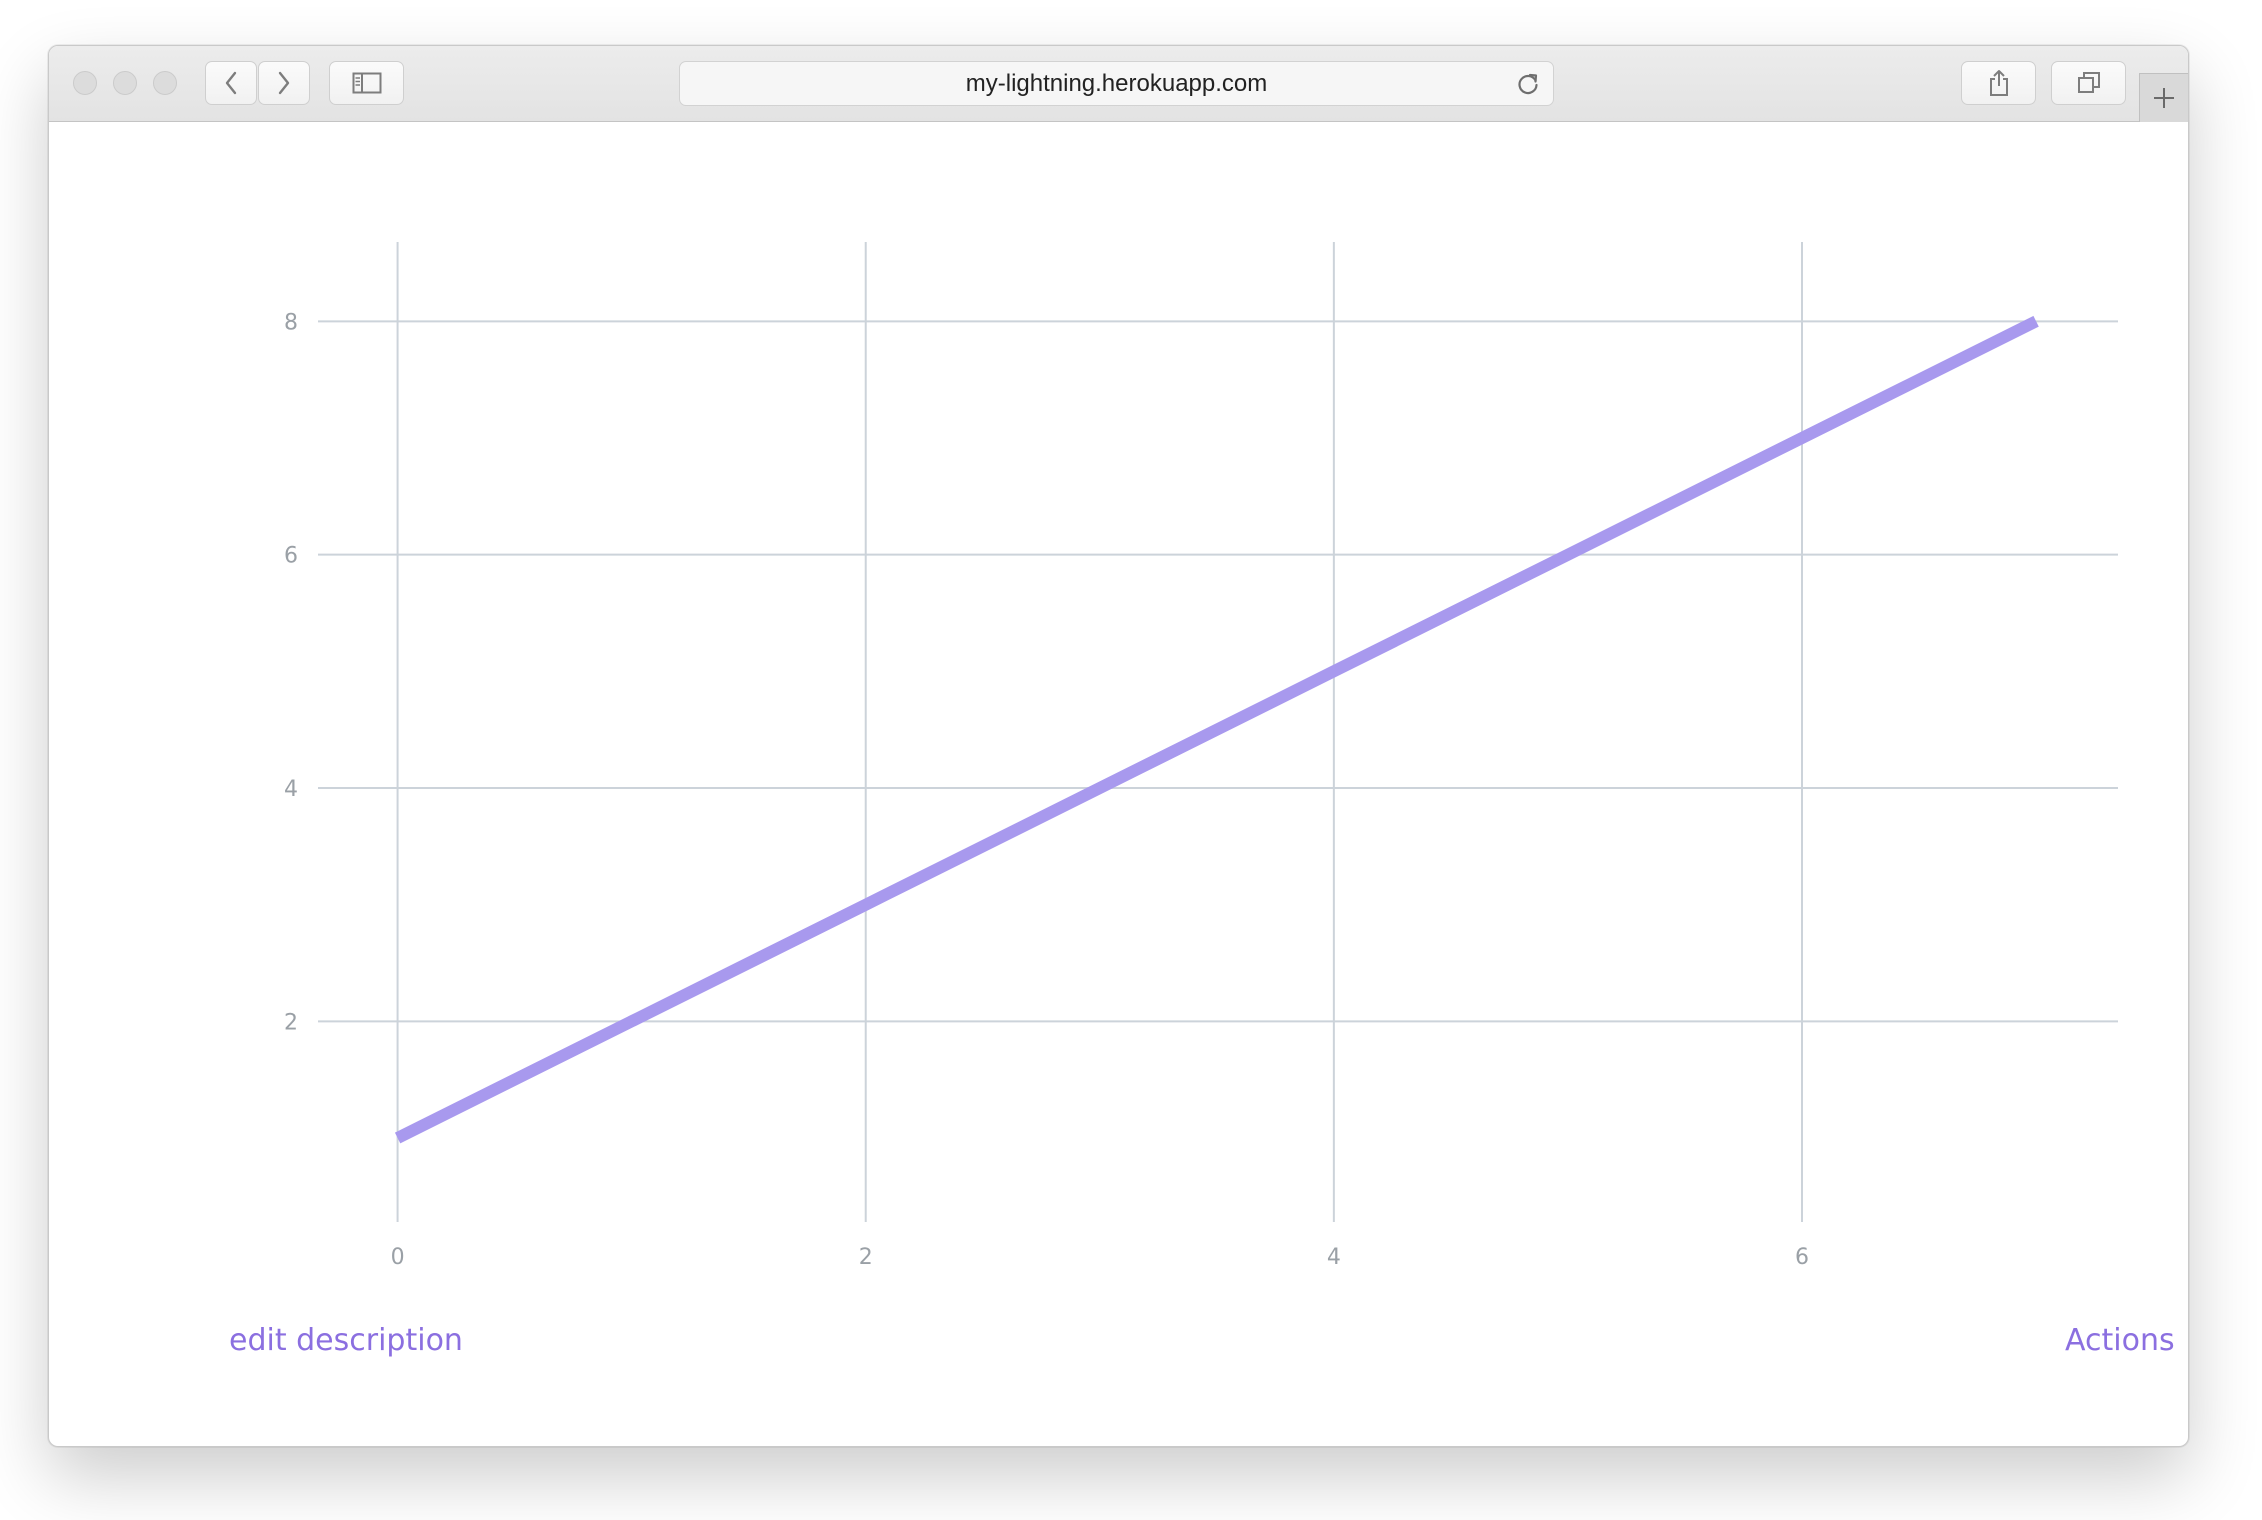  Describe the element at coordinates (1528, 84) in the screenshot. I see `reload-icon` at that location.